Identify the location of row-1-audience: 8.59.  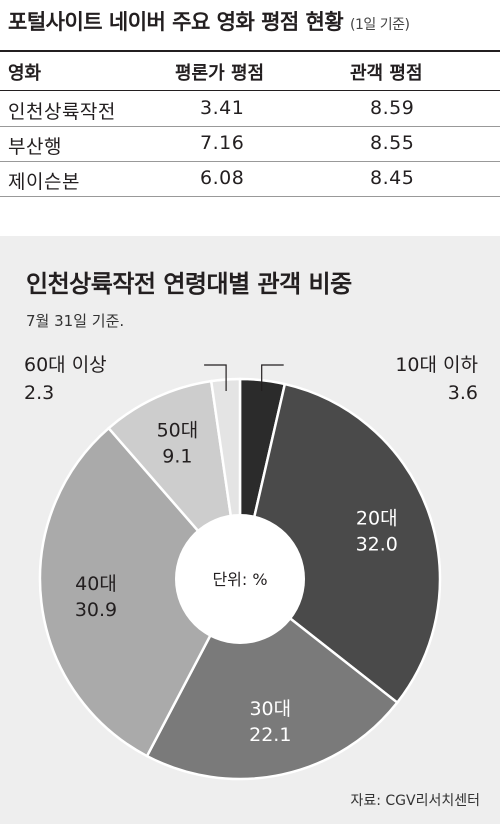
(392, 108).